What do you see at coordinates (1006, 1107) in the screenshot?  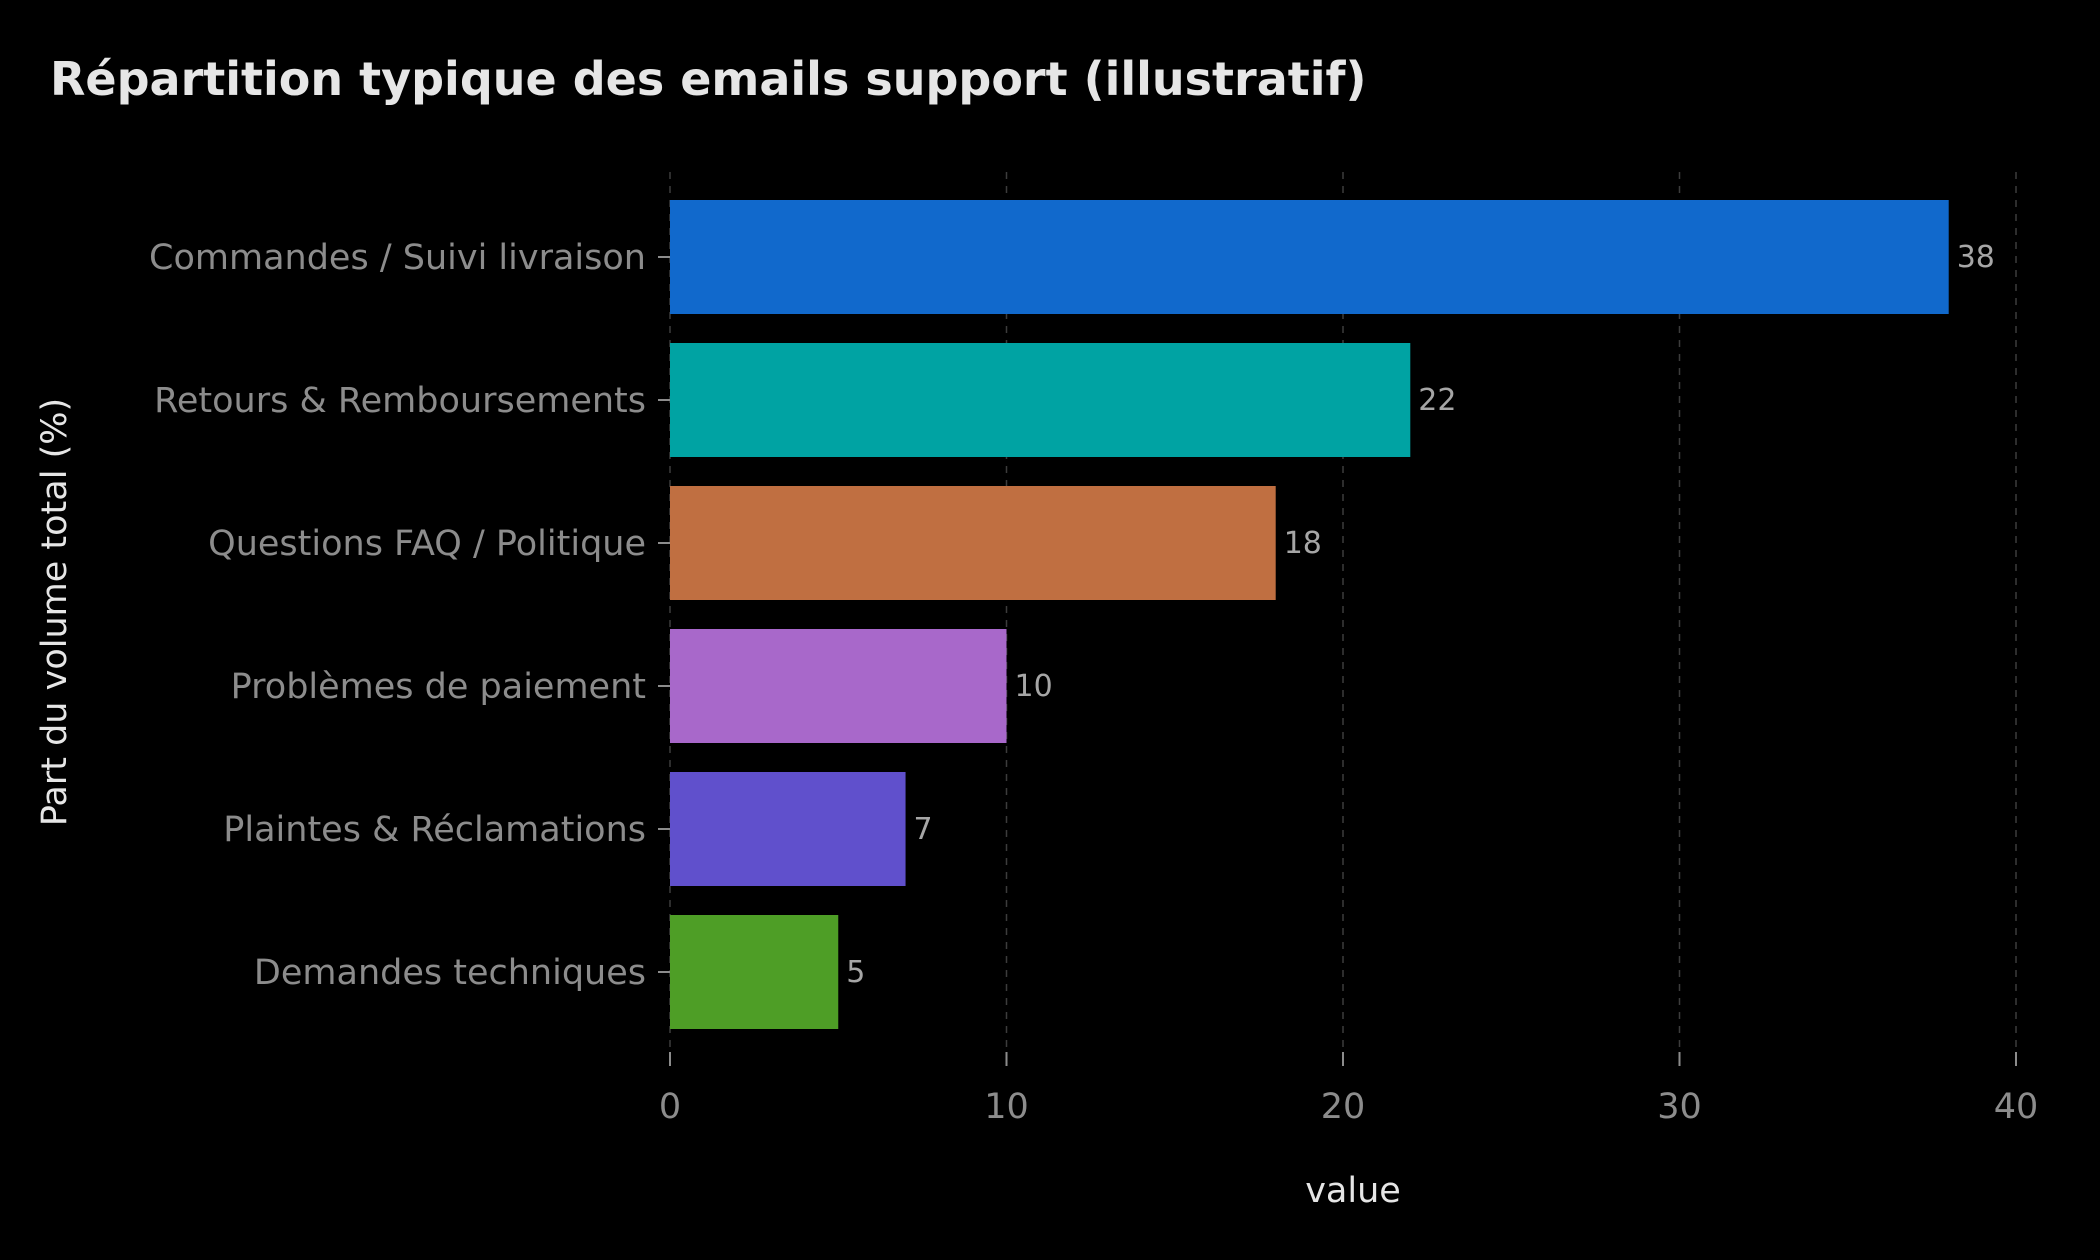 I see `x-tick-label-1: 10` at bounding box center [1006, 1107].